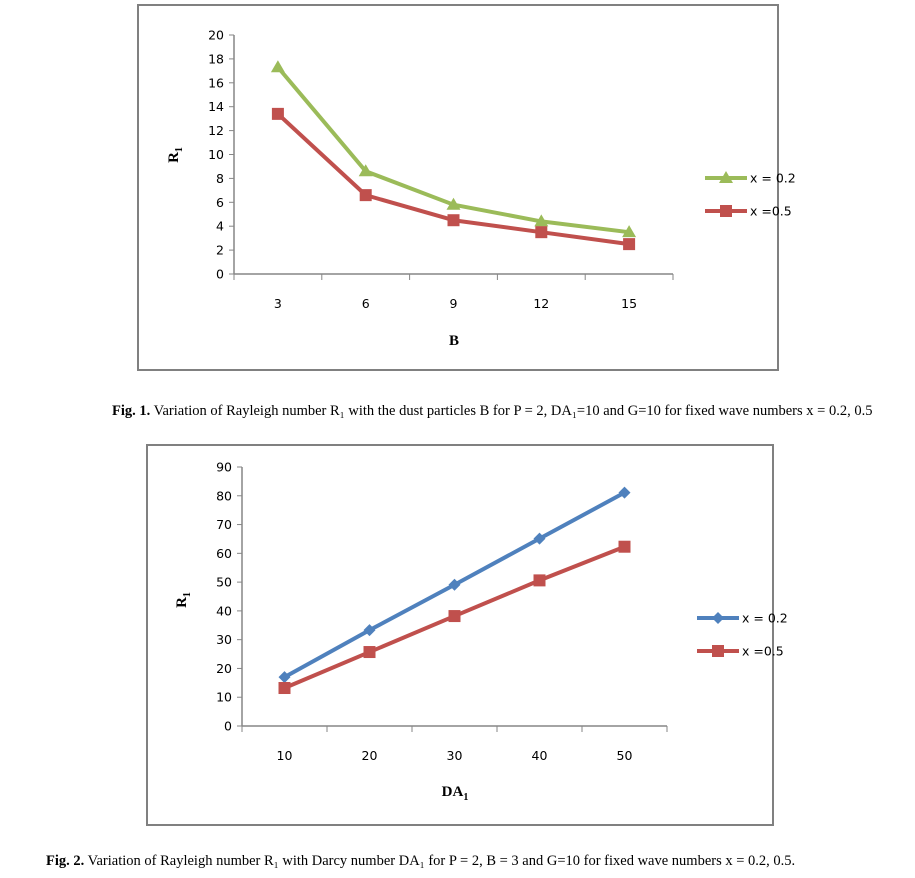 Image resolution: width=915 pixels, height=878 pixels. I want to click on y-tick-label: 8, so click(220, 178).